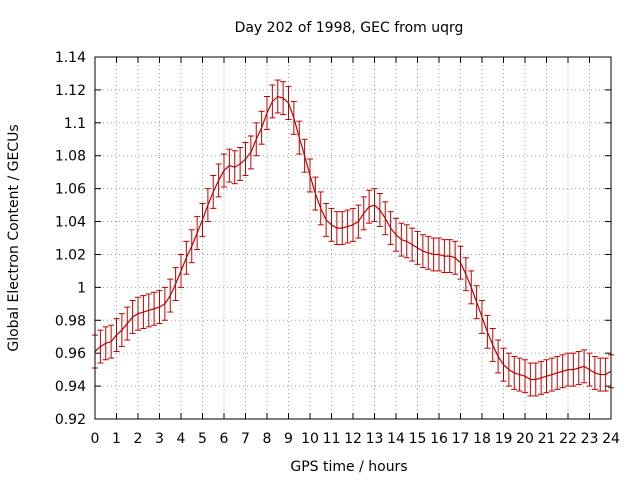 Image resolution: width=640 pixels, height=480 pixels. What do you see at coordinates (70, 190) in the screenshot?
I see `y-tick-label: 1.06` at bounding box center [70, 190].